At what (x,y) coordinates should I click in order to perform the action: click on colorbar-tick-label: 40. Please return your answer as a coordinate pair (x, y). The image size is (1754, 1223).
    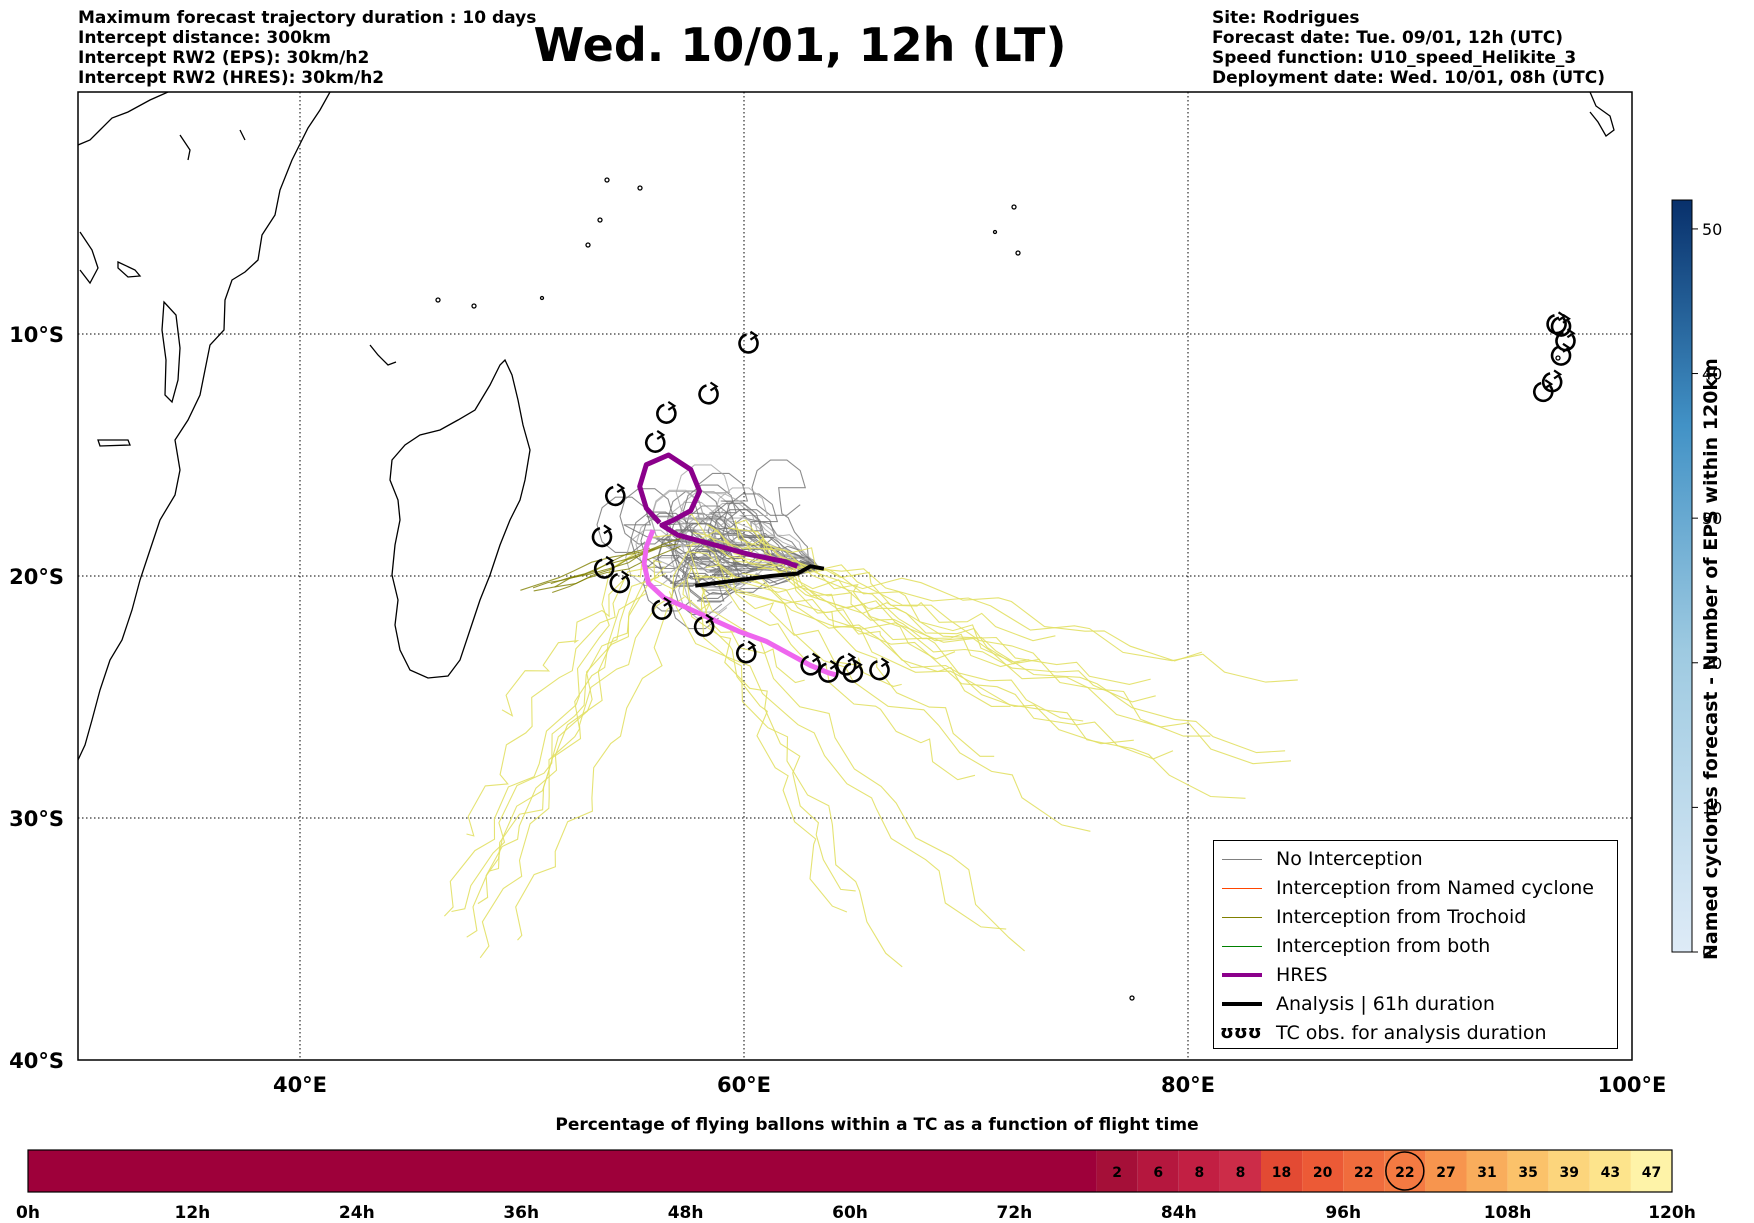
    Looking at the image, I should click on (1712, 374).